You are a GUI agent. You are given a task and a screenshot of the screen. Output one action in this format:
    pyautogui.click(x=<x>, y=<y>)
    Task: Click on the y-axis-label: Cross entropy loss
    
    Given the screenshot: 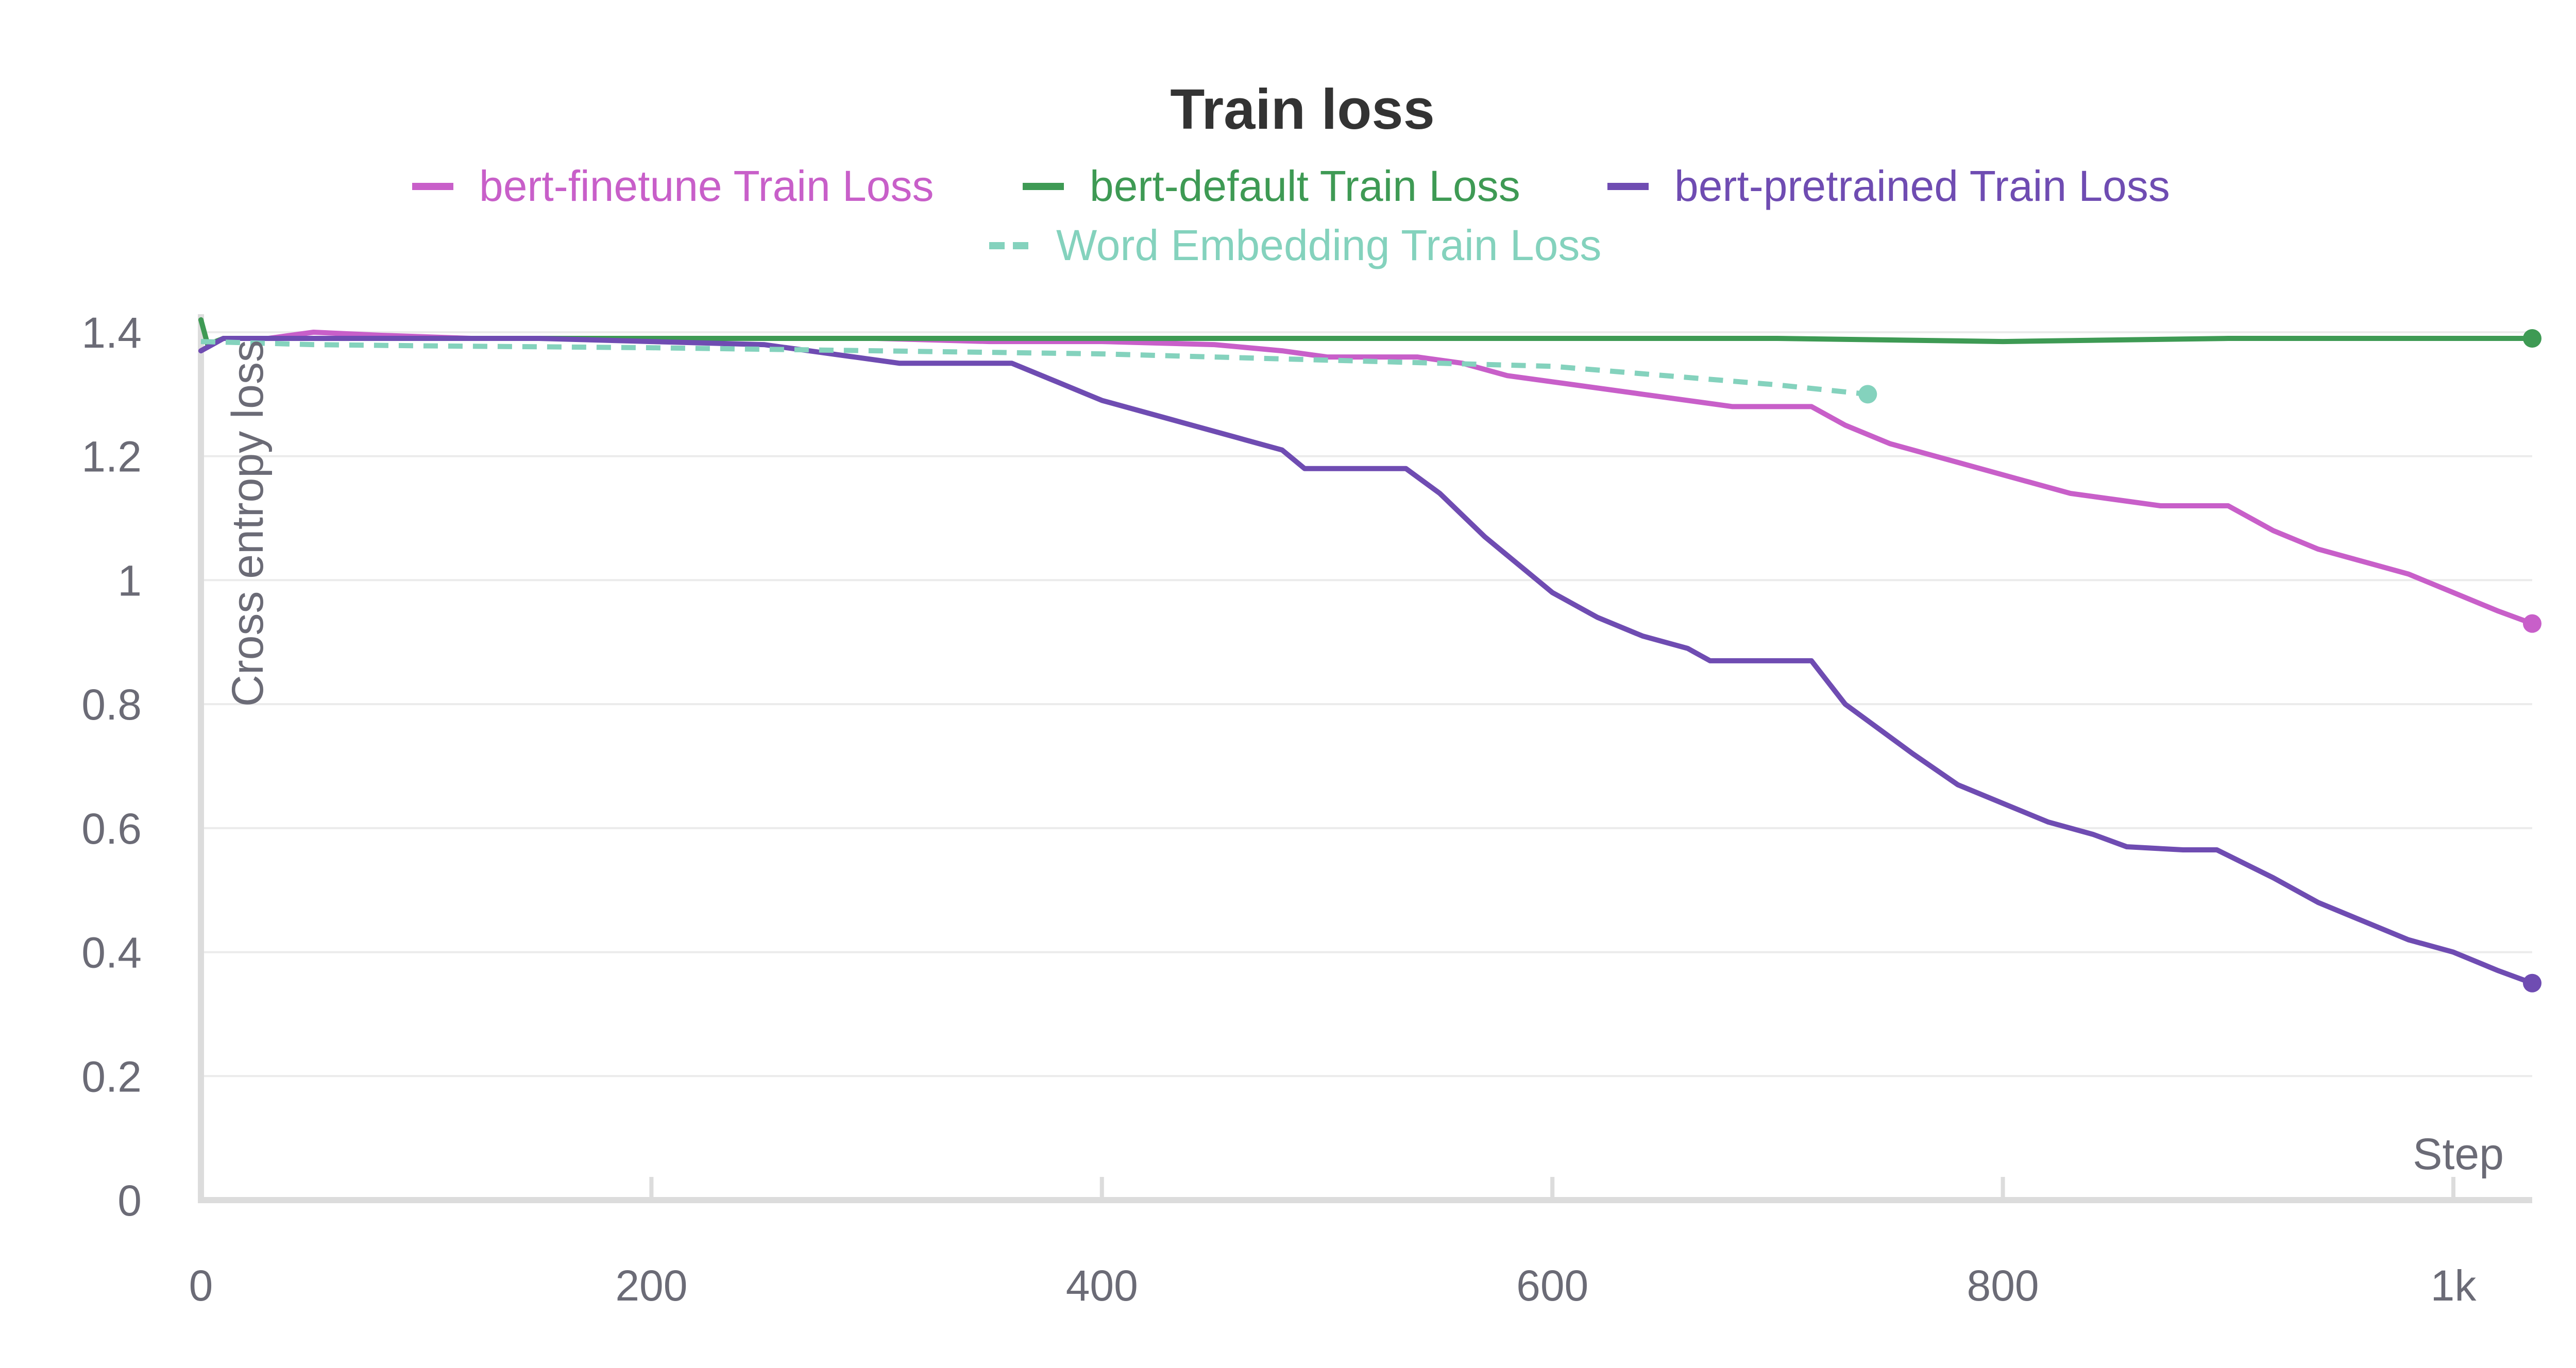 What is the action you would take?
    pyautogui.click(x=248, y=523)
    